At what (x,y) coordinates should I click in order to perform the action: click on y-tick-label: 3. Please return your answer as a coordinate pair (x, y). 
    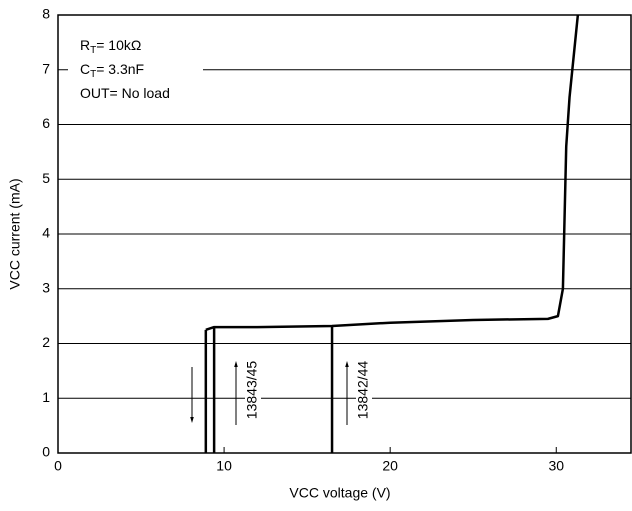
    Looking at the image, I should click on (46, 287).